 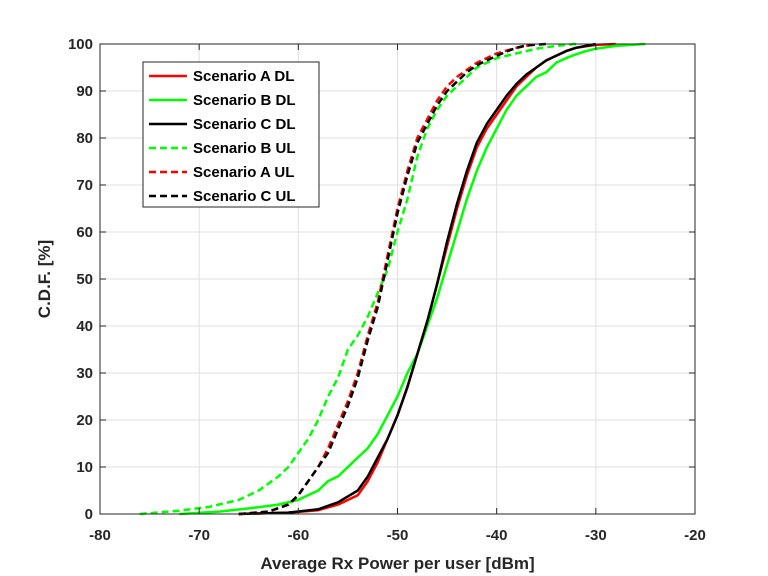 What do you see at coordinates (243, 172) in the screenshot?
I see `legend-label-scenario-a-ul: Scenario A UL` at bounding box center [243, 172].